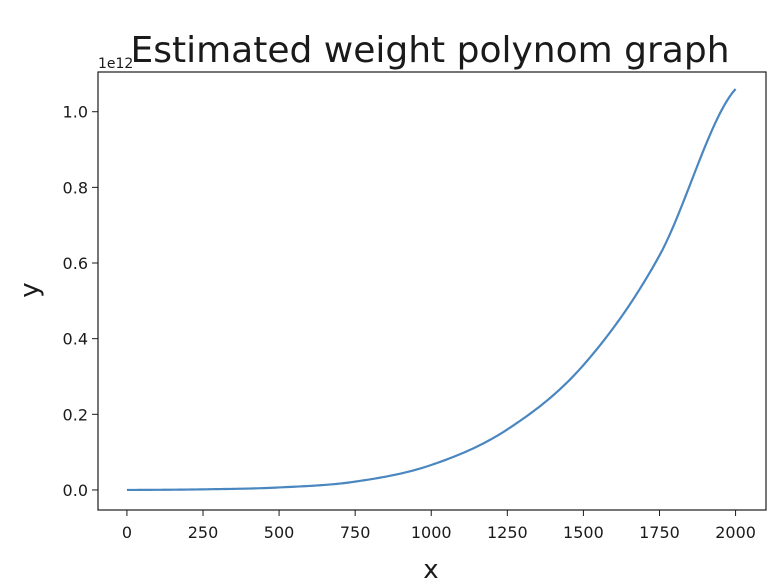 This screenshot has width=774, height=588. What do you see at coordinates (279, 532) in the screenshot?
I see `x-tick-label: 500` at bounding box center [279, 532].